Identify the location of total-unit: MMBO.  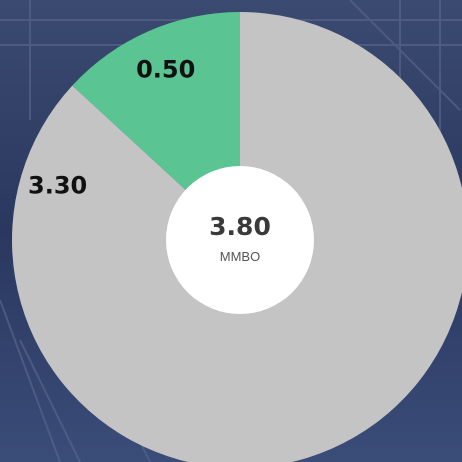
(240, 256).